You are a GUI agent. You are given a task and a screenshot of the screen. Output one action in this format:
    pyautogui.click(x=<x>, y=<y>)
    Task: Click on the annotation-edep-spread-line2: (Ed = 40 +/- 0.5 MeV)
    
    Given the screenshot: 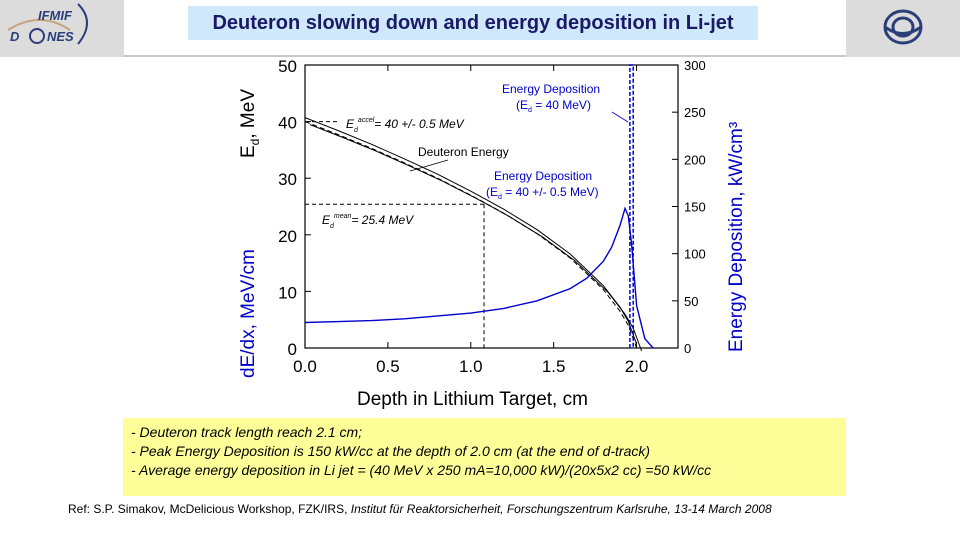 What is the action you would take?
    pyautogui.click(x=542, y=193)
    